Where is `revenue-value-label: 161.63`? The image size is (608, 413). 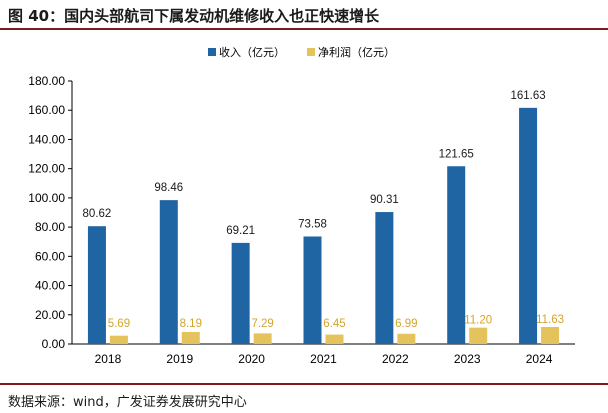
revenue-value-label: 161.63 is located at coordinates (527, 96).